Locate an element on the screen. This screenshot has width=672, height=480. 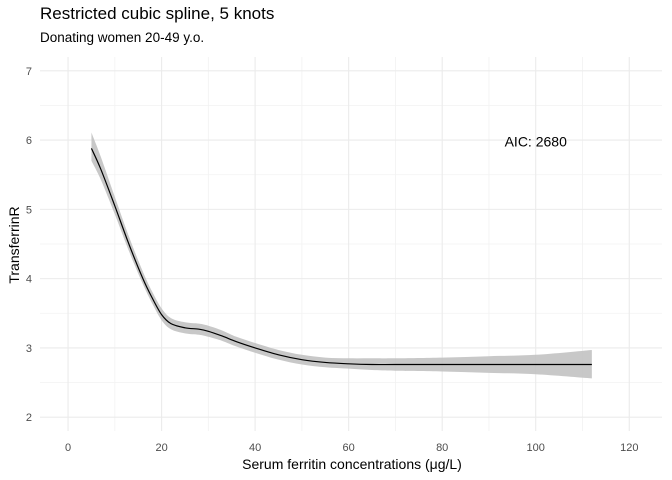
y-tick-label: 6 is located at coordinates (29, 141).